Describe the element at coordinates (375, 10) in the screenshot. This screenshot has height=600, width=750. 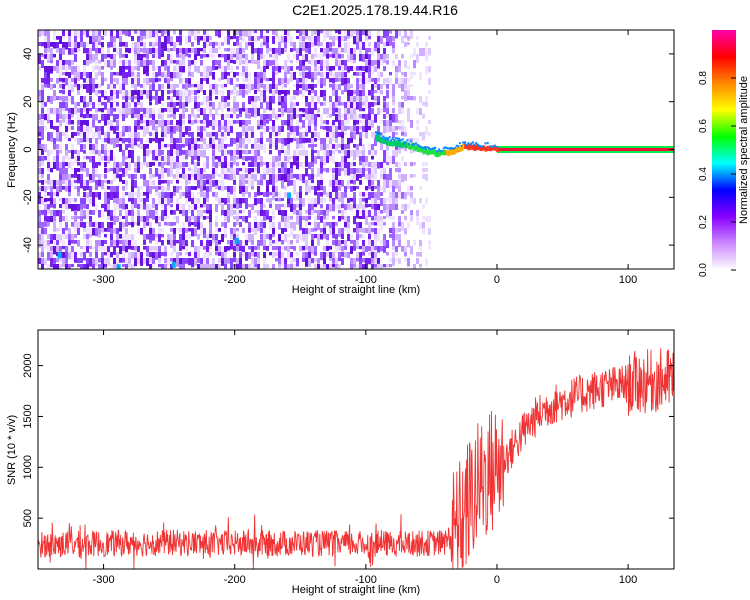
I see `page-title: C2E1.2025.178.19.44.R16` at that location.